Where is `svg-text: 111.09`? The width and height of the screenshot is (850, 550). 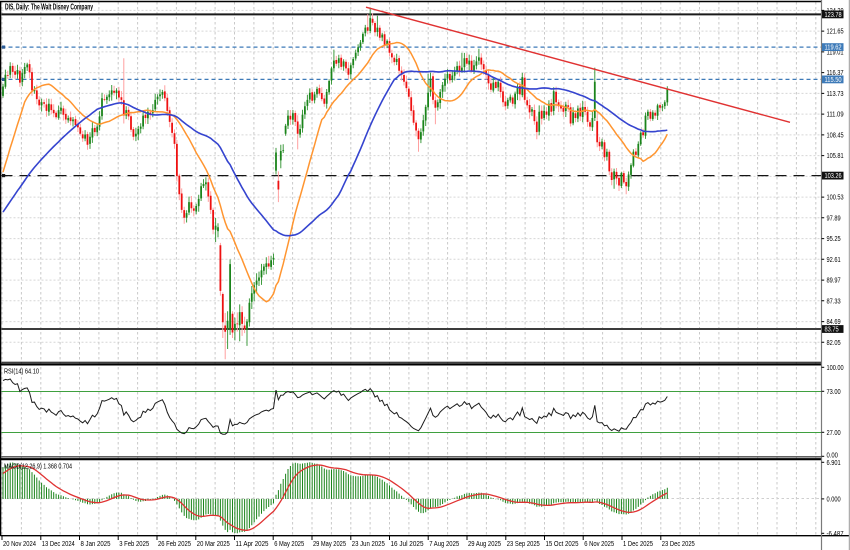 svg-text: 111.09 is located at coordinates (835, 114).